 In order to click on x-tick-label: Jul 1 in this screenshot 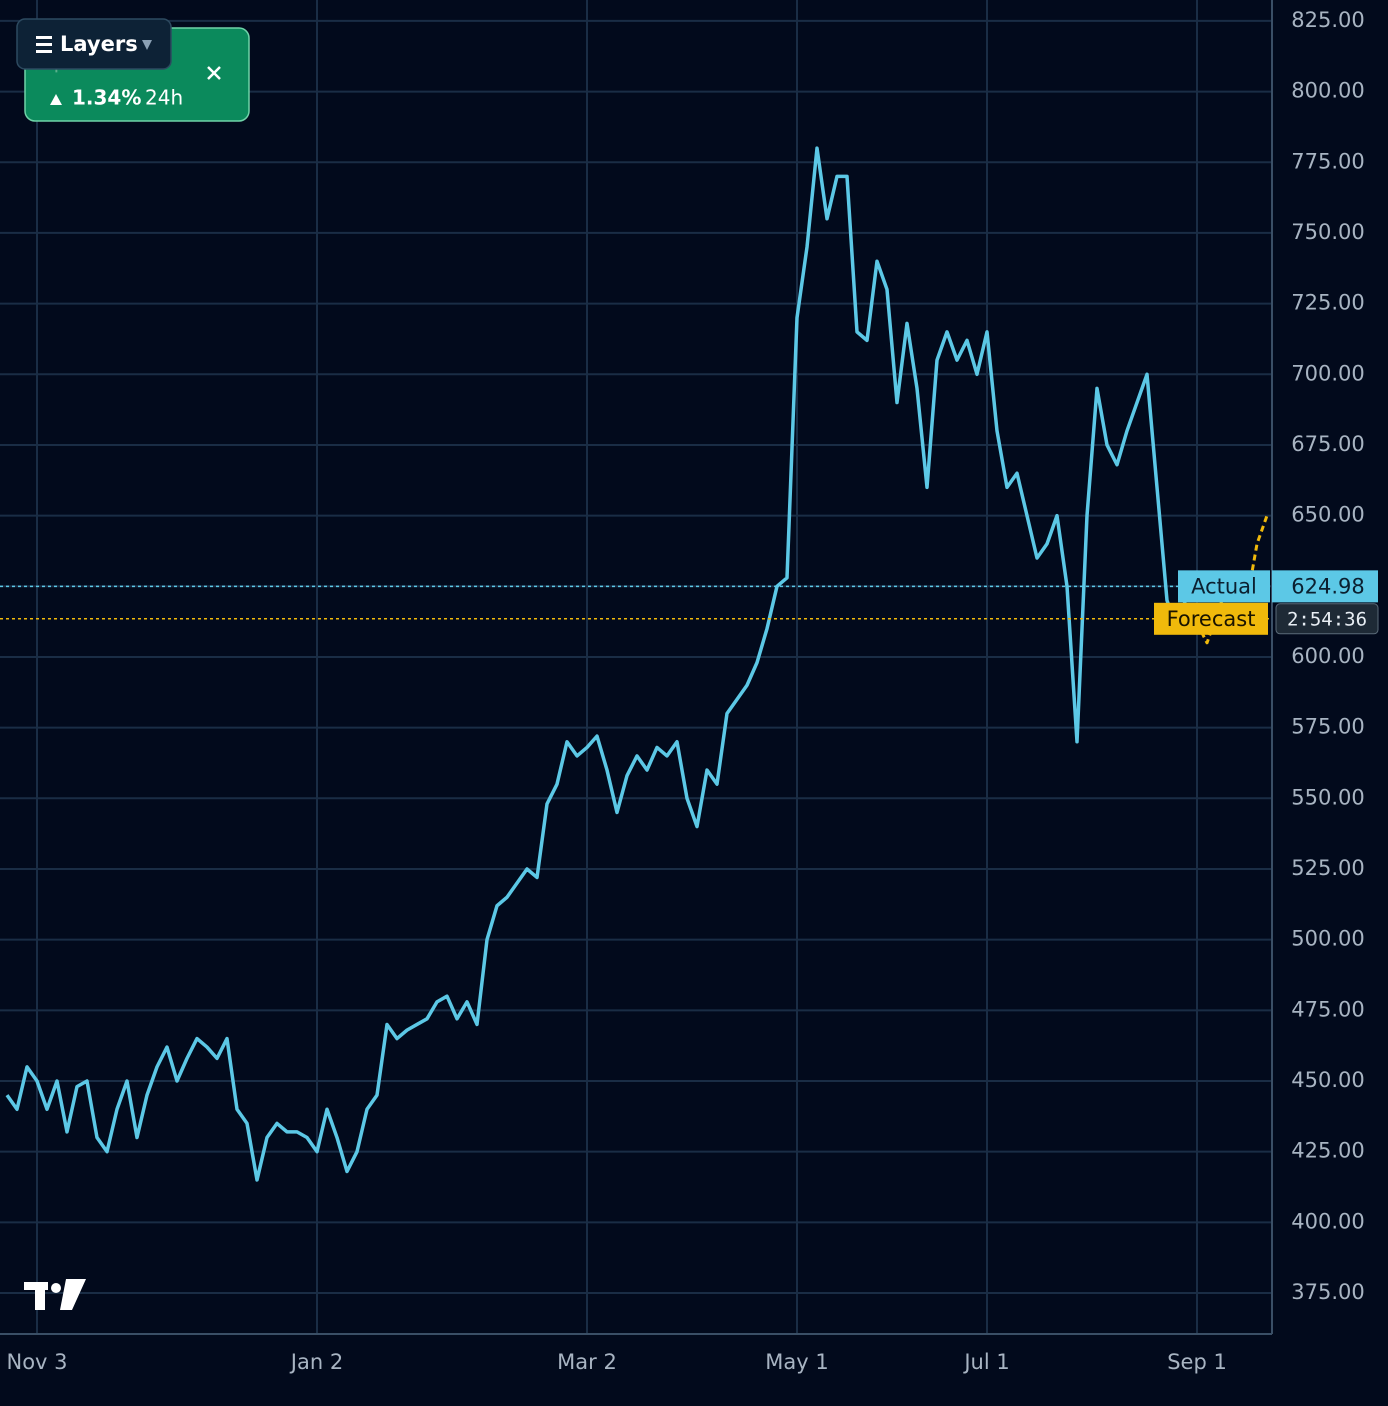, I will do `click(985, 1362)`.